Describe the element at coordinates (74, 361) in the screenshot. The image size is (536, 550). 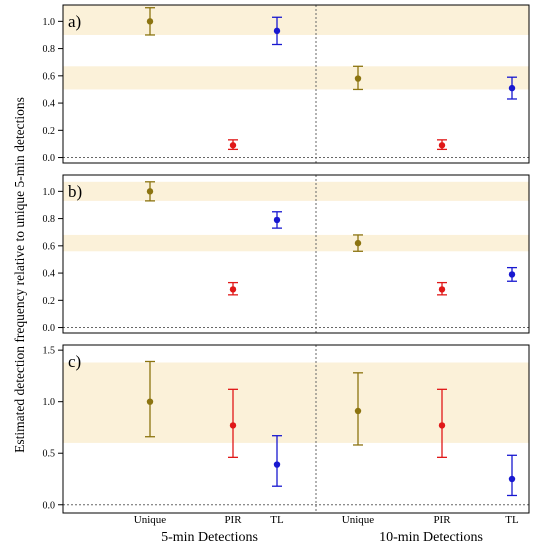
I see `panel-label: c)` at that location.